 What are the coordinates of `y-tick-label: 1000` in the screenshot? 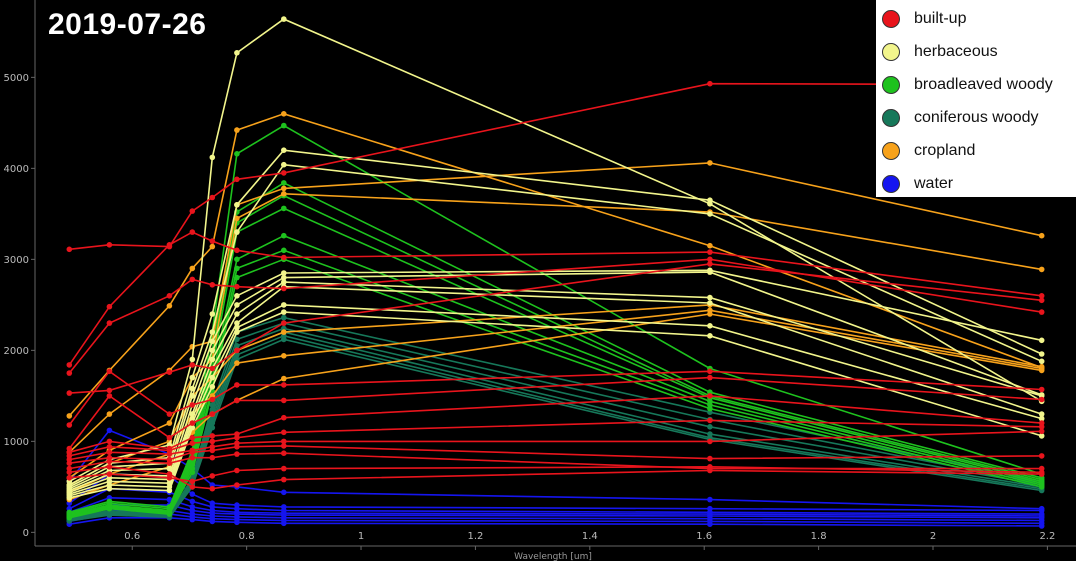 It's located at (16, 442).